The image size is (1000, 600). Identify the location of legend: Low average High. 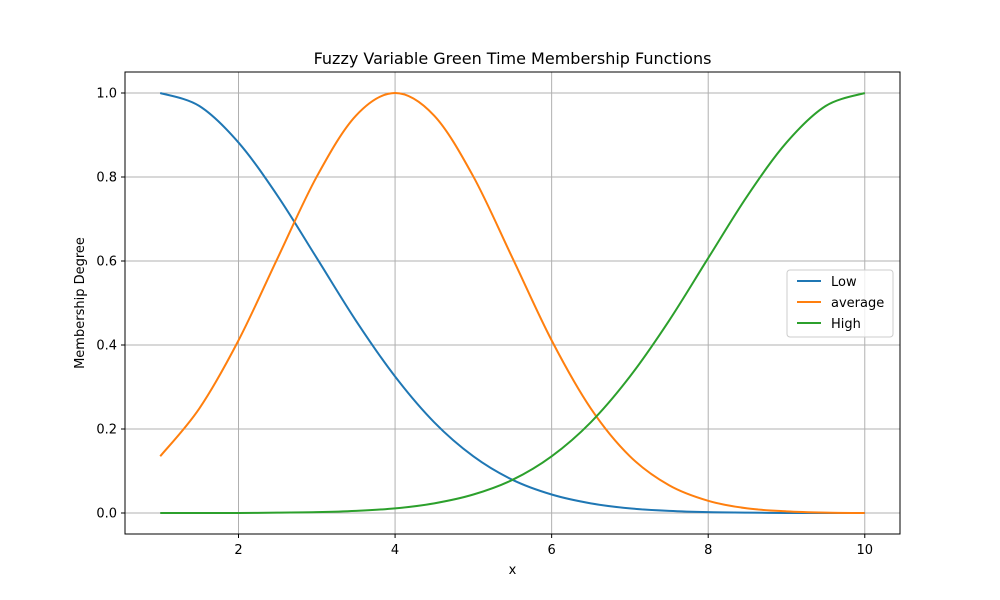
(840, 303).